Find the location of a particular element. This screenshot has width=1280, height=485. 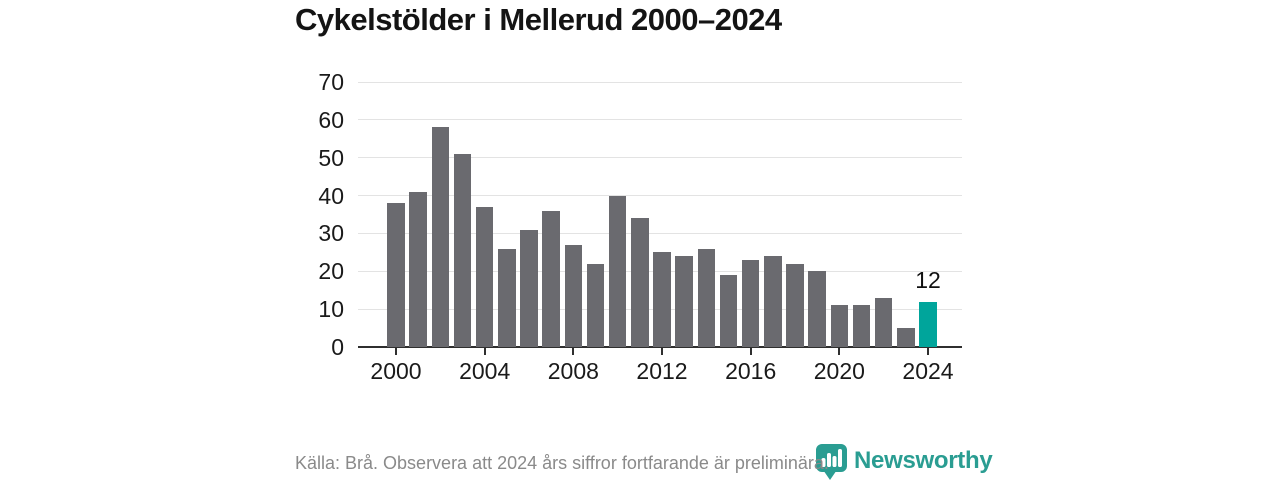

bar-2011 is located at coordinates (640, 282).